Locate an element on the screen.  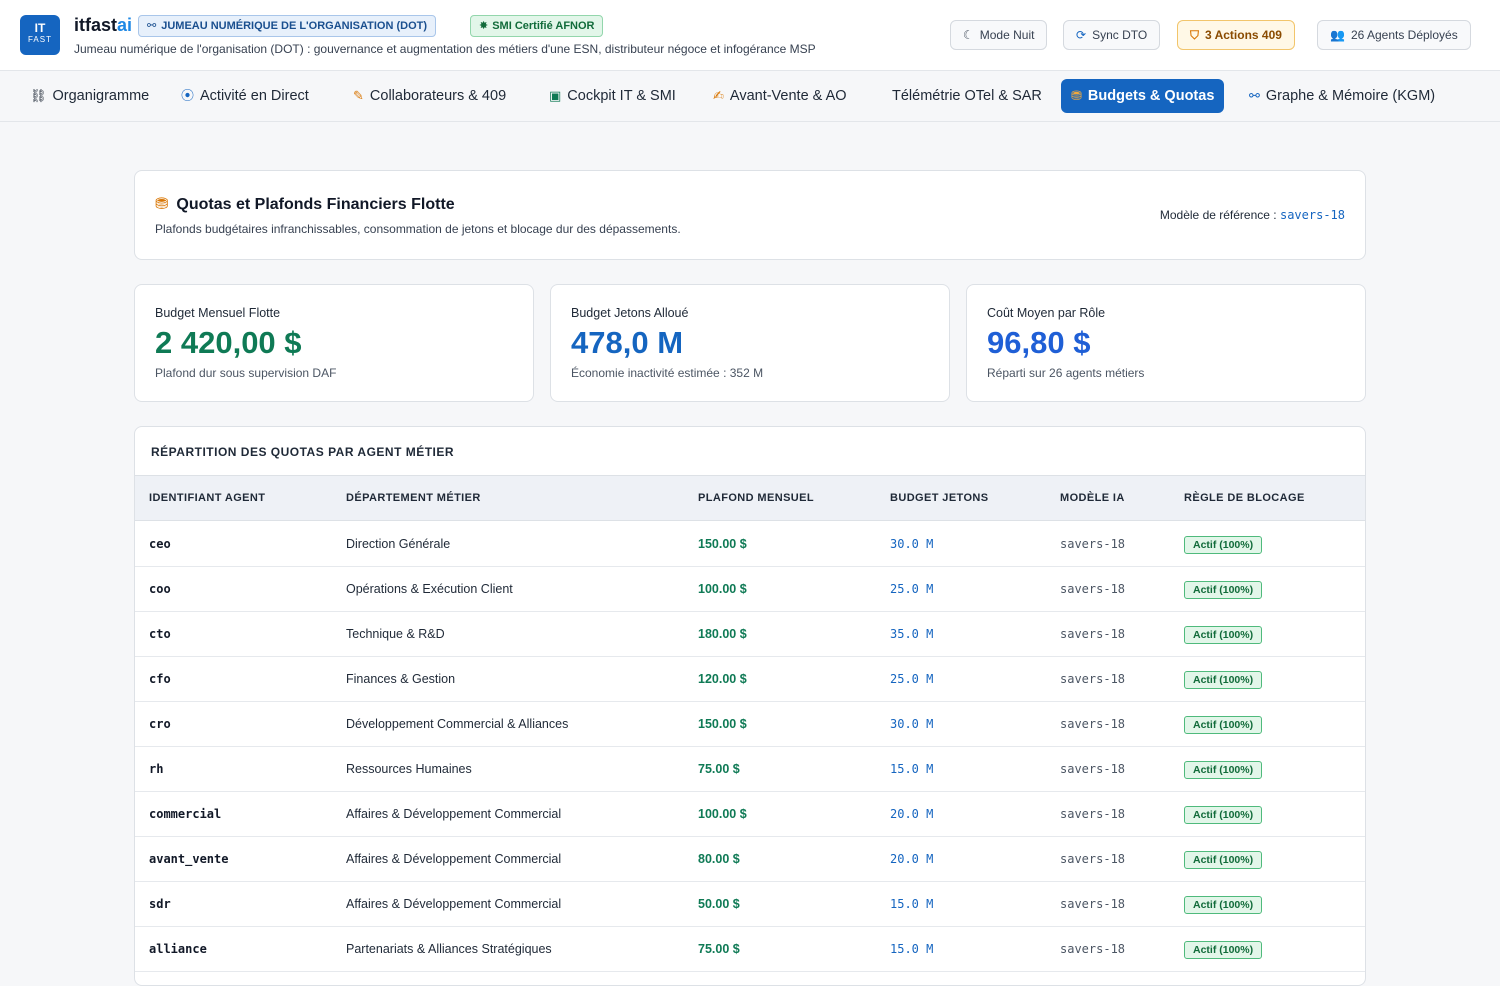
tab-label: Collaborateurs & 409 is located at coordinates (438, 96).